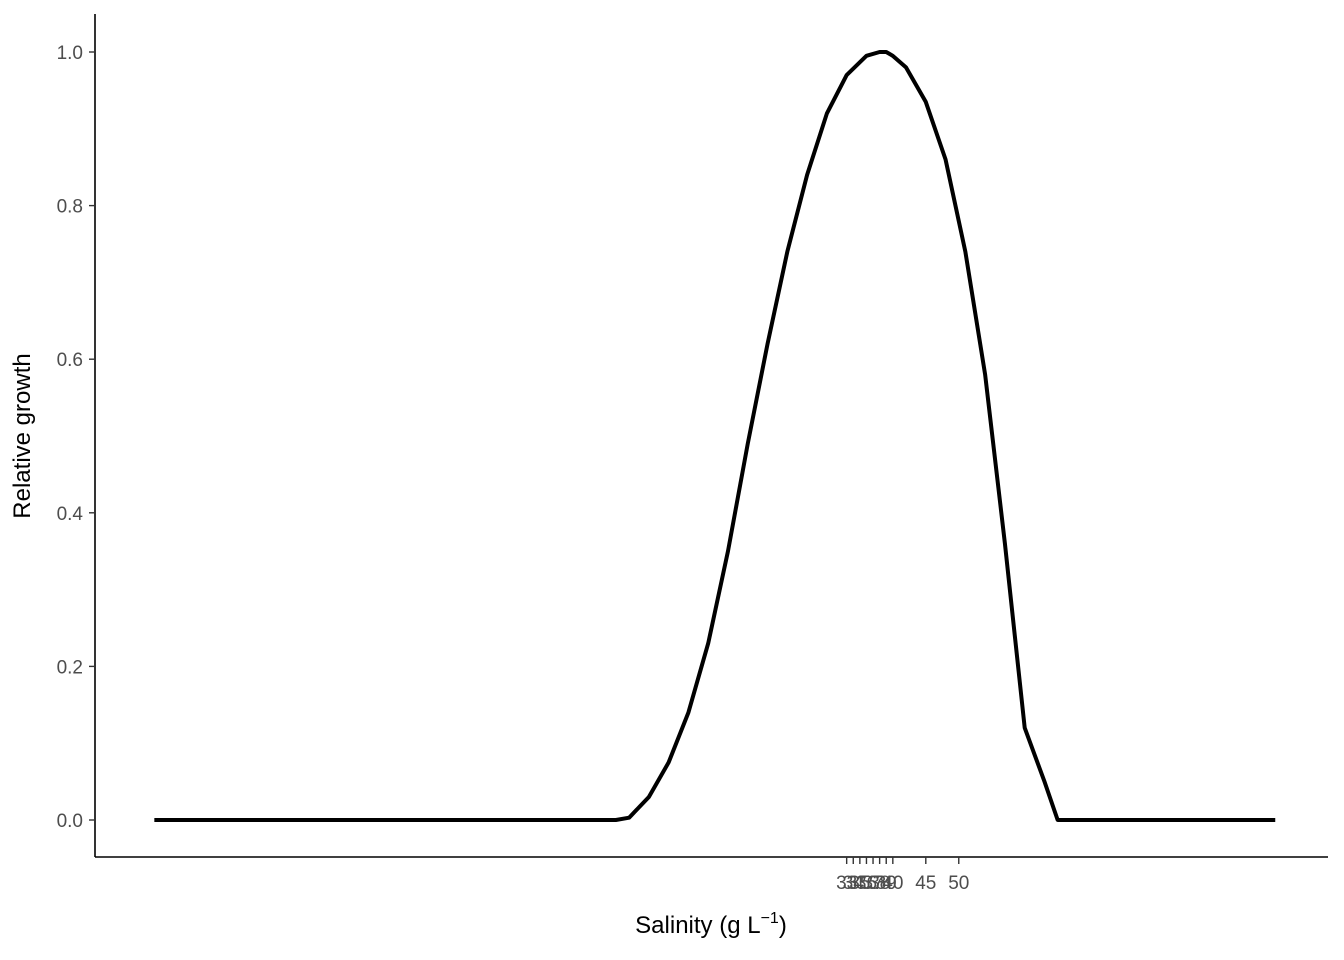 This screenshot has height=960, width=1344. Describe the element at coordinates (770, 918) in the screenshot. I see `x-axis-title-superscript: −1` at that location.